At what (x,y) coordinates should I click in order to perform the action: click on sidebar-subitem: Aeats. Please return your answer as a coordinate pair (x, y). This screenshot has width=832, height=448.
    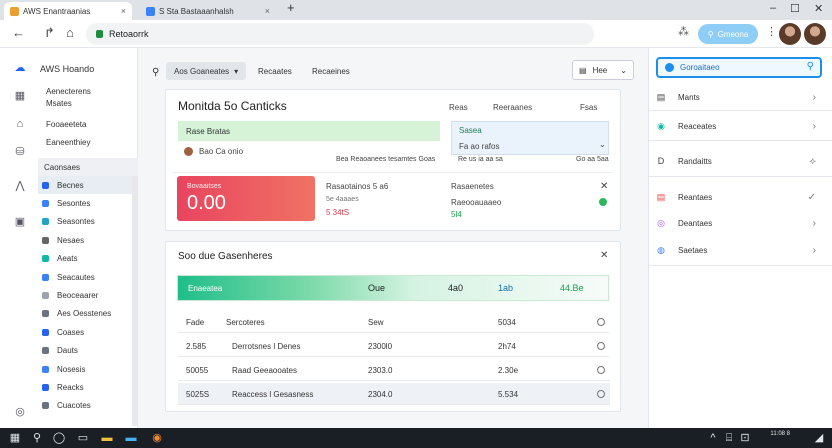
    Looking at the image, I should click on (86, 259).